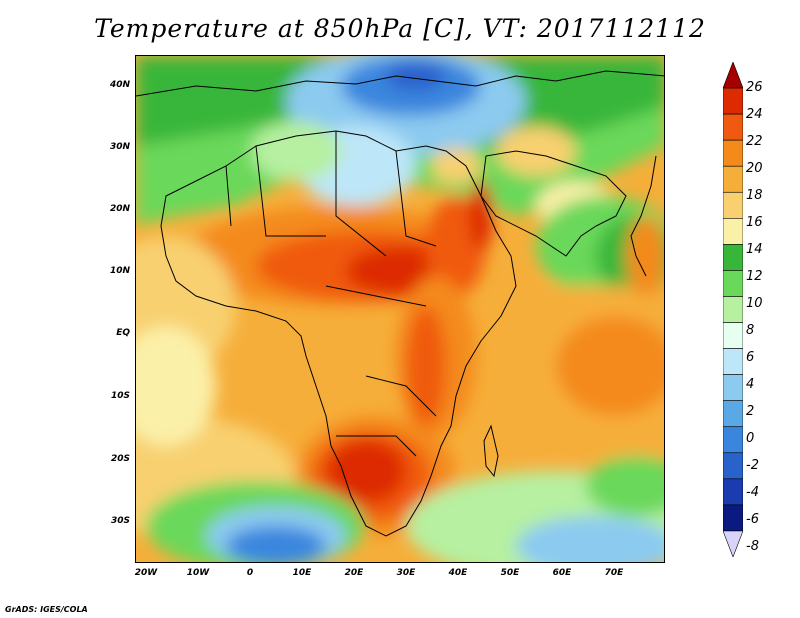  I want to click on lat-label-30s: 30S, so click(120, 521).